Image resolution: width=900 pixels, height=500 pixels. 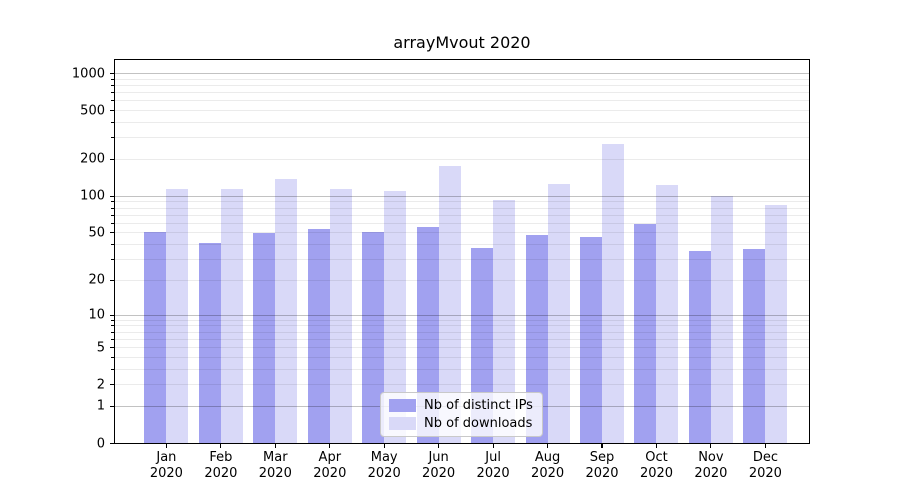 I want to click on y-tick-label: 5, so click(x=100, y=347).